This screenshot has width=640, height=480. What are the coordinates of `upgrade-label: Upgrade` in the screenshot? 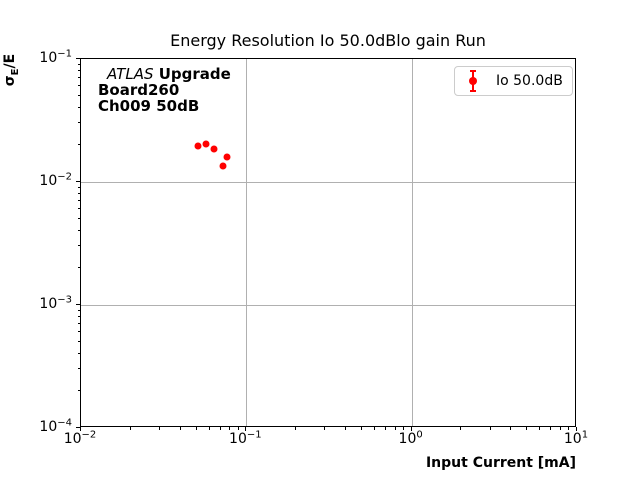 It's located at (192, 74).